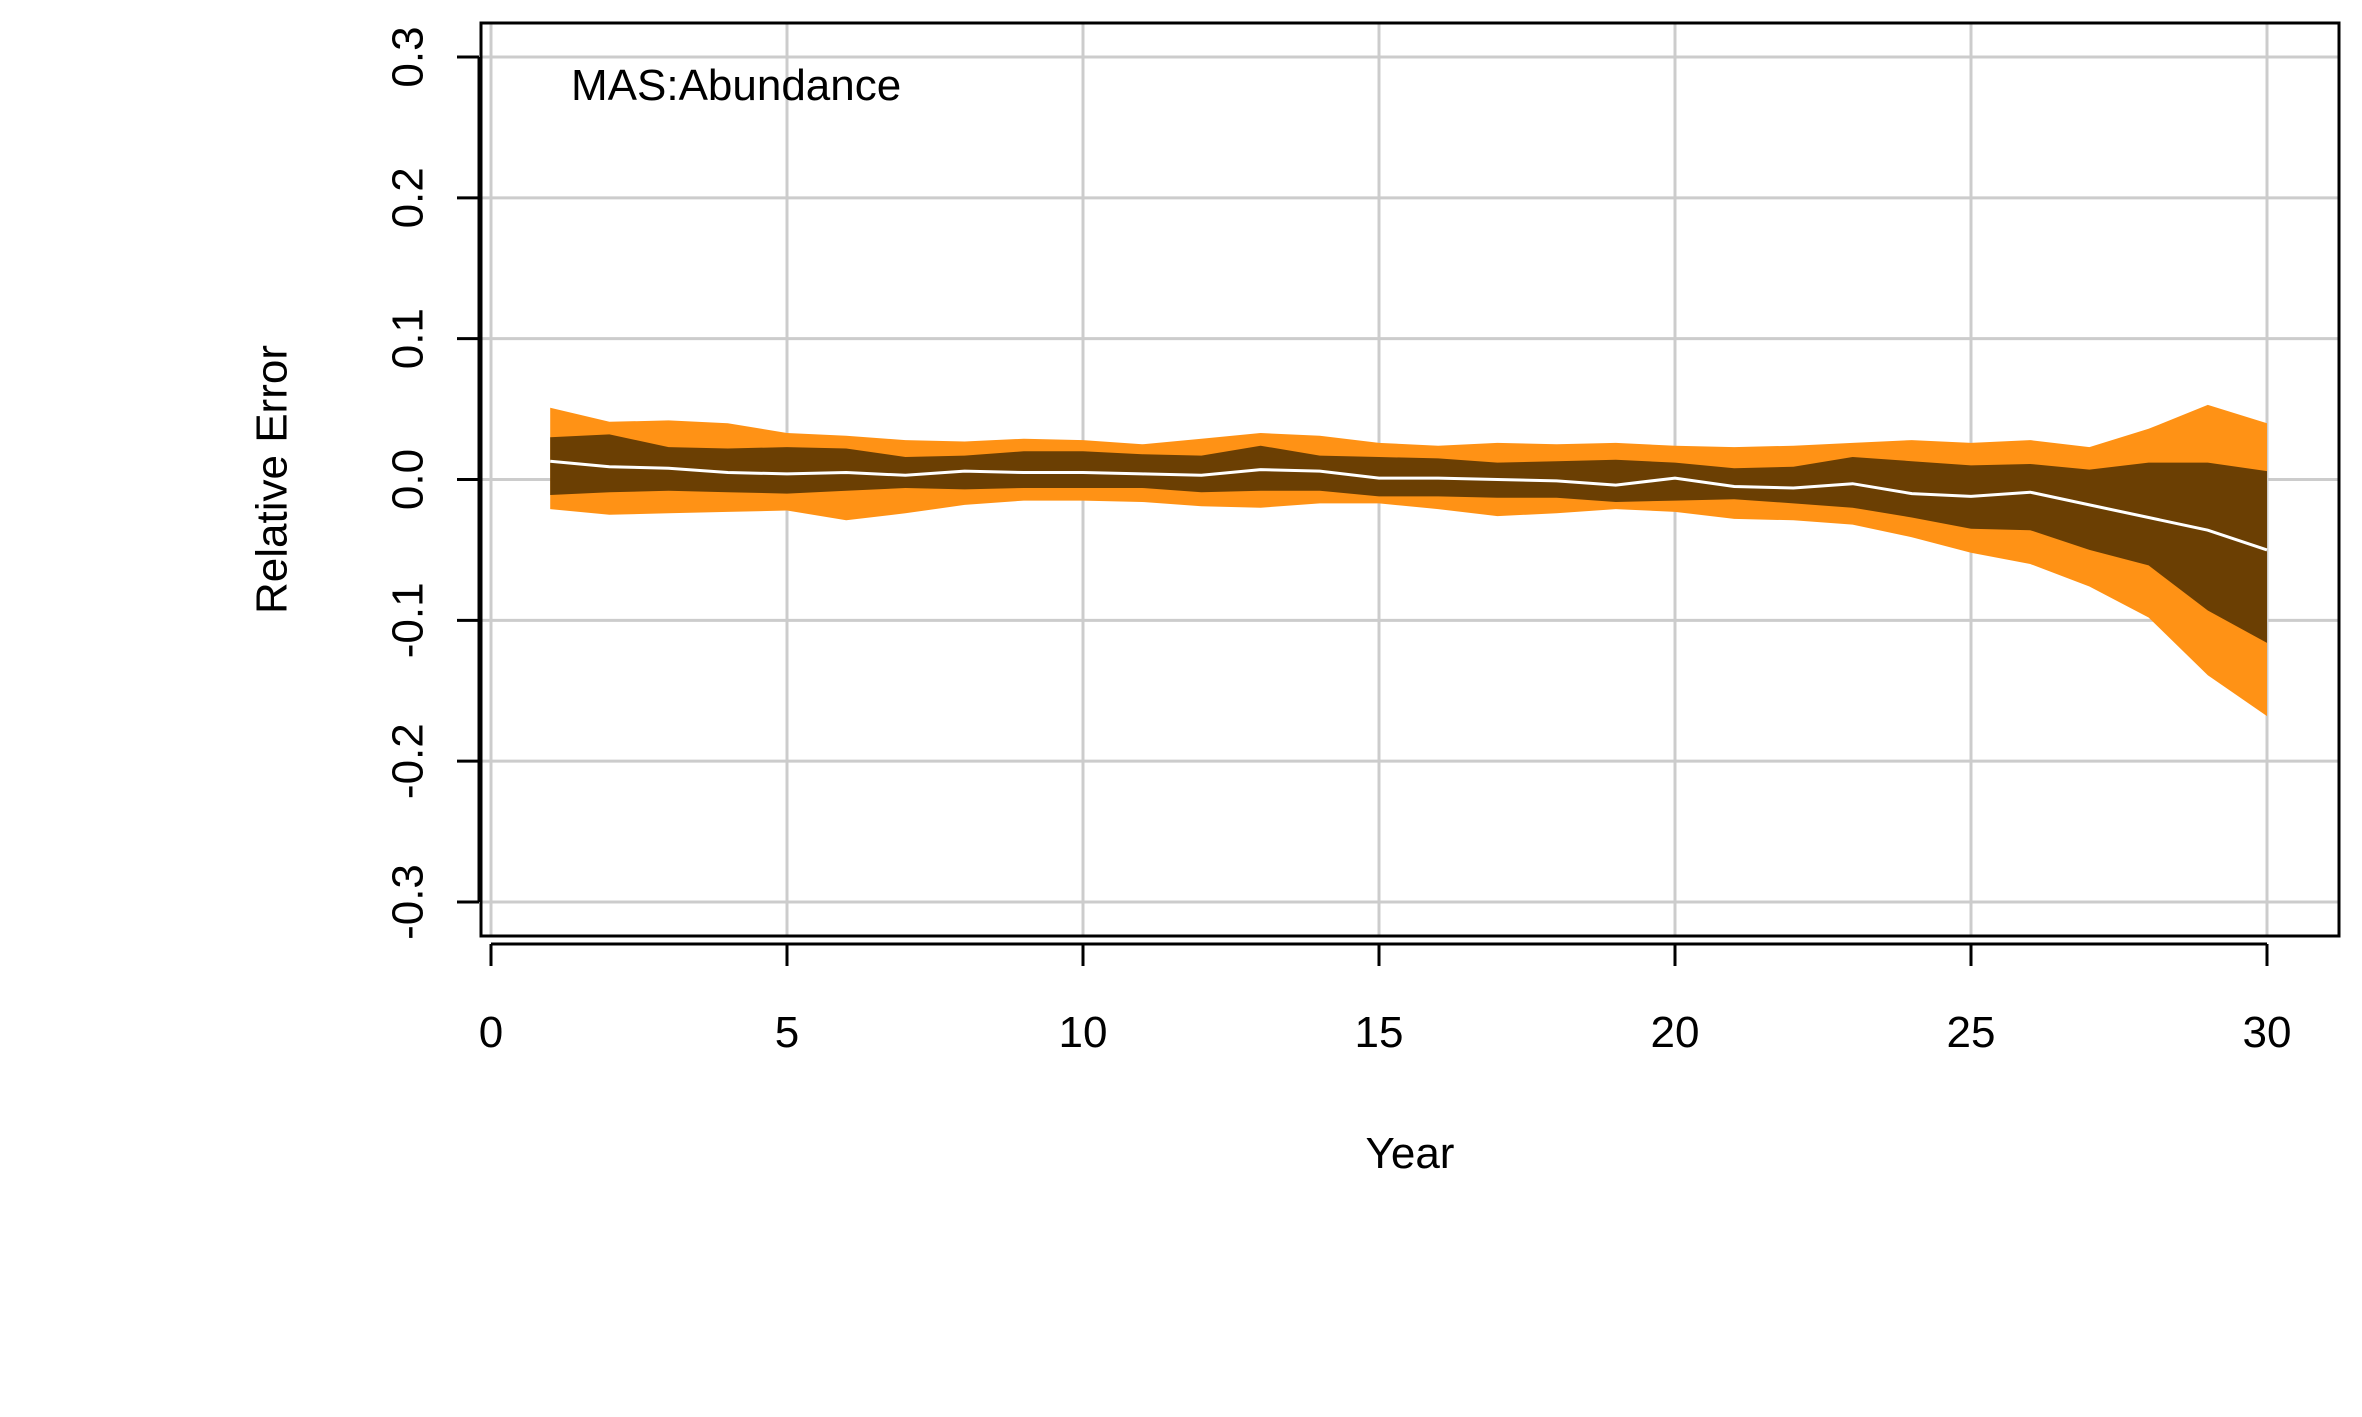 The width and height of the screenshot is (2362, 1417). Describe the element at coordinates (1675, 1032) in the screenshot. I see `x-tick-label-20: 20` at that location.